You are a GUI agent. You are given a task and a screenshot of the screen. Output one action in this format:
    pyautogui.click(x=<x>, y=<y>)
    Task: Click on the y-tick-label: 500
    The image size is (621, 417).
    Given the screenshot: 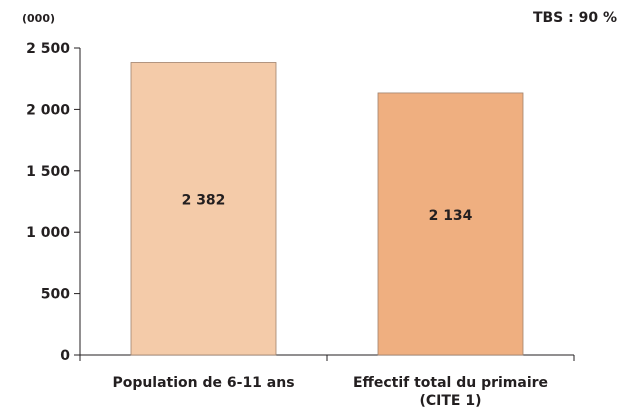 What is the action you would take?
    pyautogui.click(x=55, y=295)
    